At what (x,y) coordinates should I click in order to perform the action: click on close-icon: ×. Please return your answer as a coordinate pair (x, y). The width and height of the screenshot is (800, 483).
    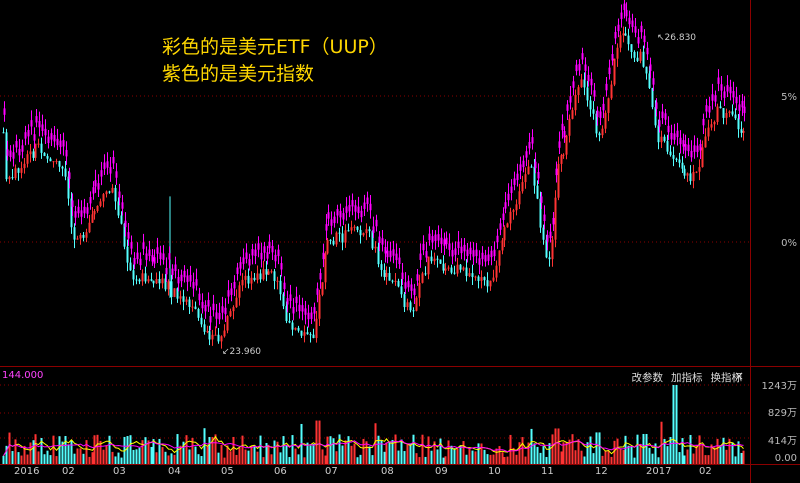
    Looking at the image, I should click on (739, 376).